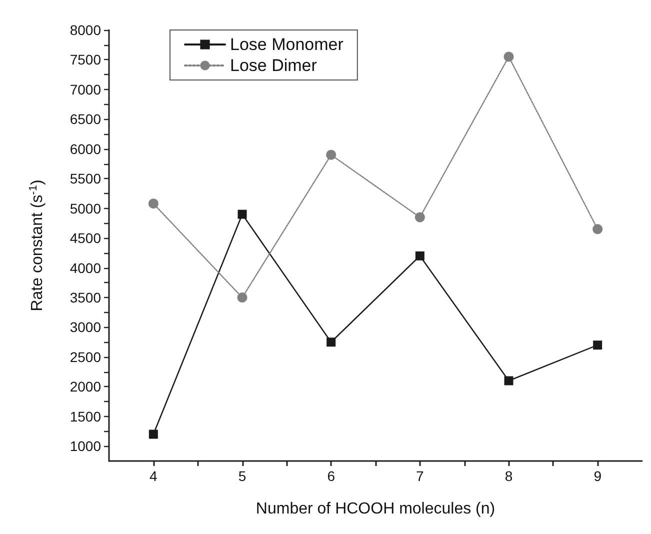 This screenshot has width=651, height=534. I want to click on x-tick-label: 9, so click(598, 476).